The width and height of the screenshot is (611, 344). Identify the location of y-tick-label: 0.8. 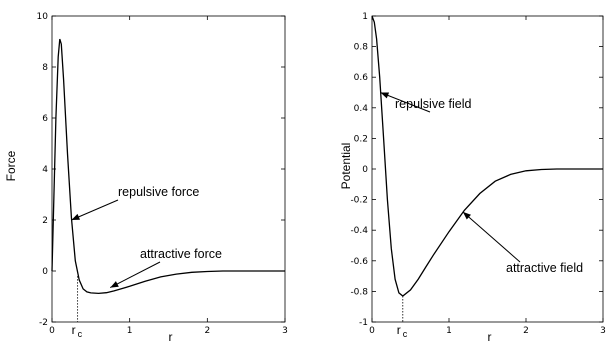
(361, 48).